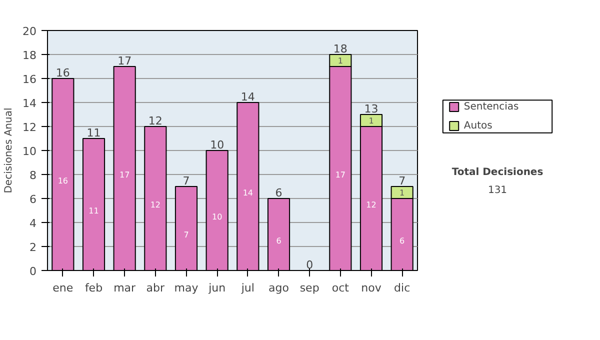 The image size is (600, 340). I want to click on y-tick-label: 12, so click(29, 127).